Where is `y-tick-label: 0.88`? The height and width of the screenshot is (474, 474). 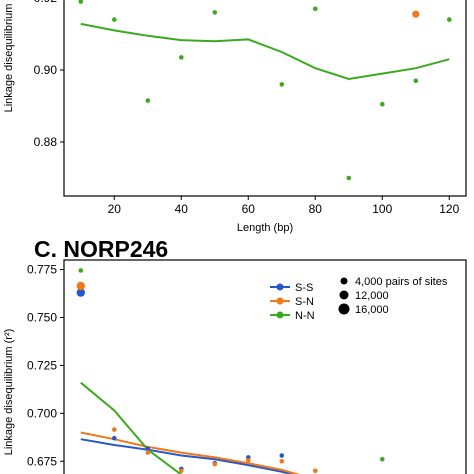 y-tick-label: 0.88 is located at coordinates (46, 142).